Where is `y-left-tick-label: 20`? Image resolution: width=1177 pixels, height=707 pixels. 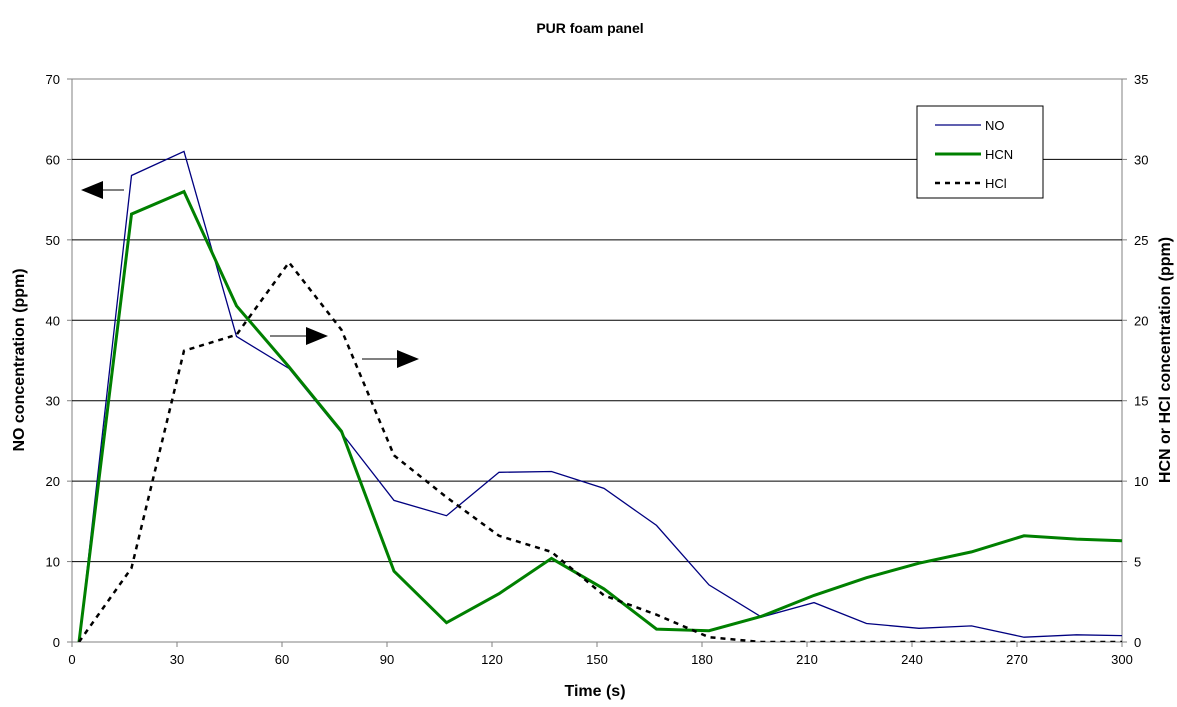 y-left-tick-label: 20 is located at coordinates (53, 481).